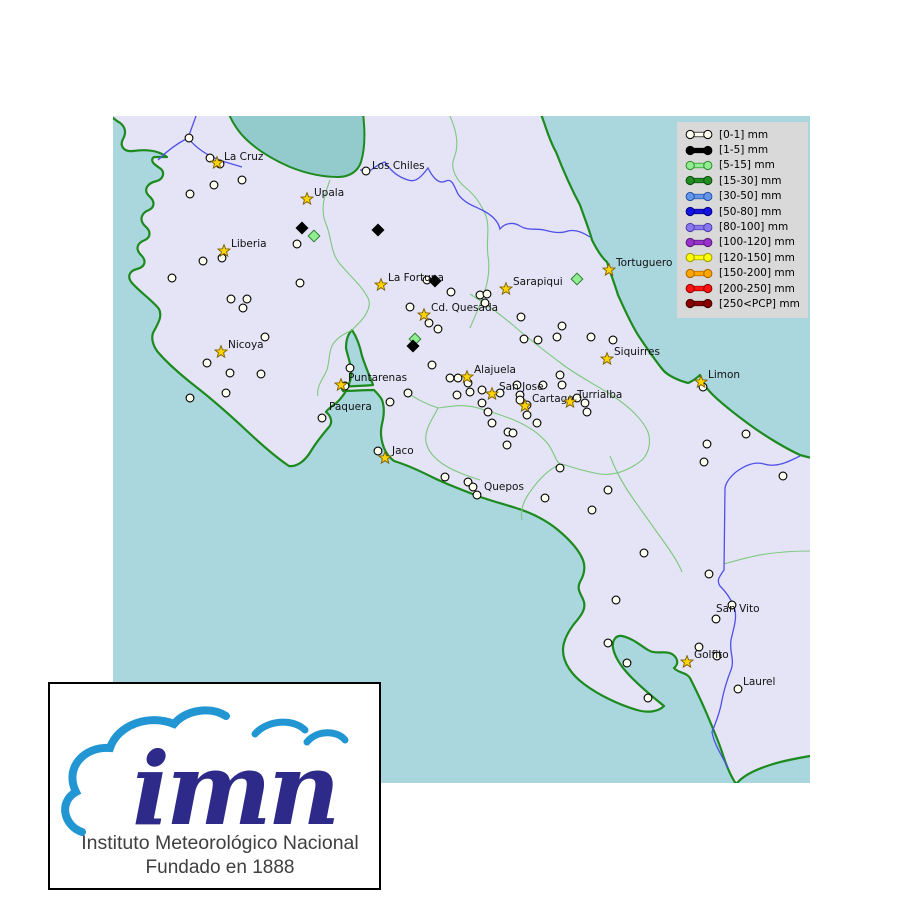 Image resolution: width=900 pixels, height=900 pixels. Describe the element at coordinates (743, 134) in the screenshot. I see `legend-row: [0-1] mm` at that location.